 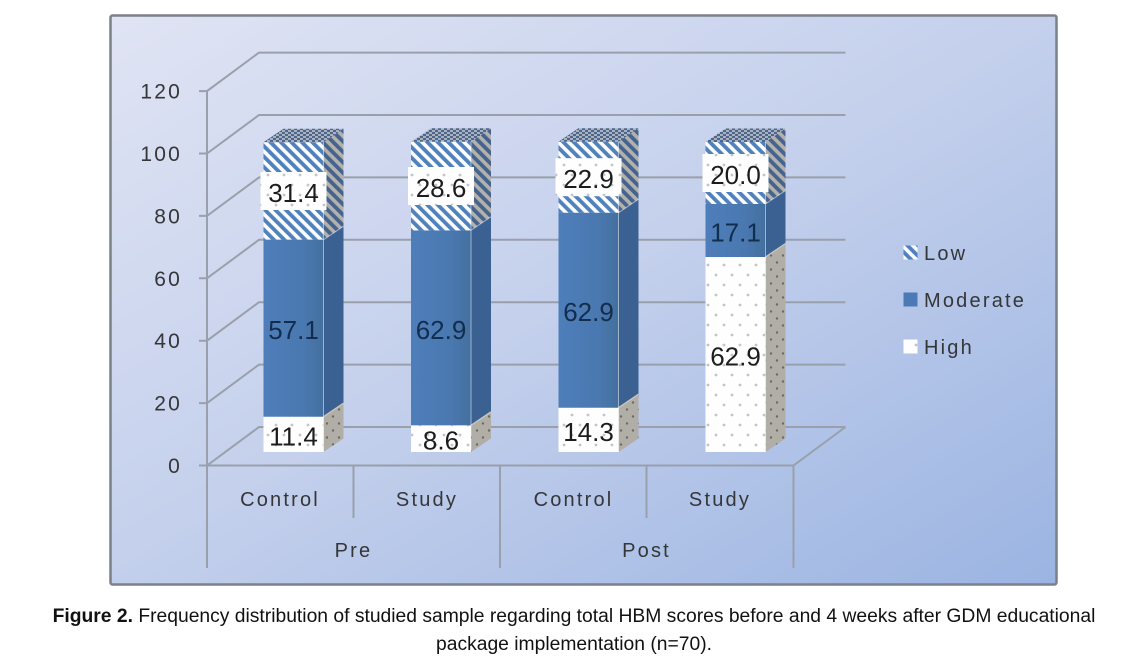 What do you see at coordinates (949, 348) in the screenshot?
I see `svg-text: High` at bounding box center [949, 348].